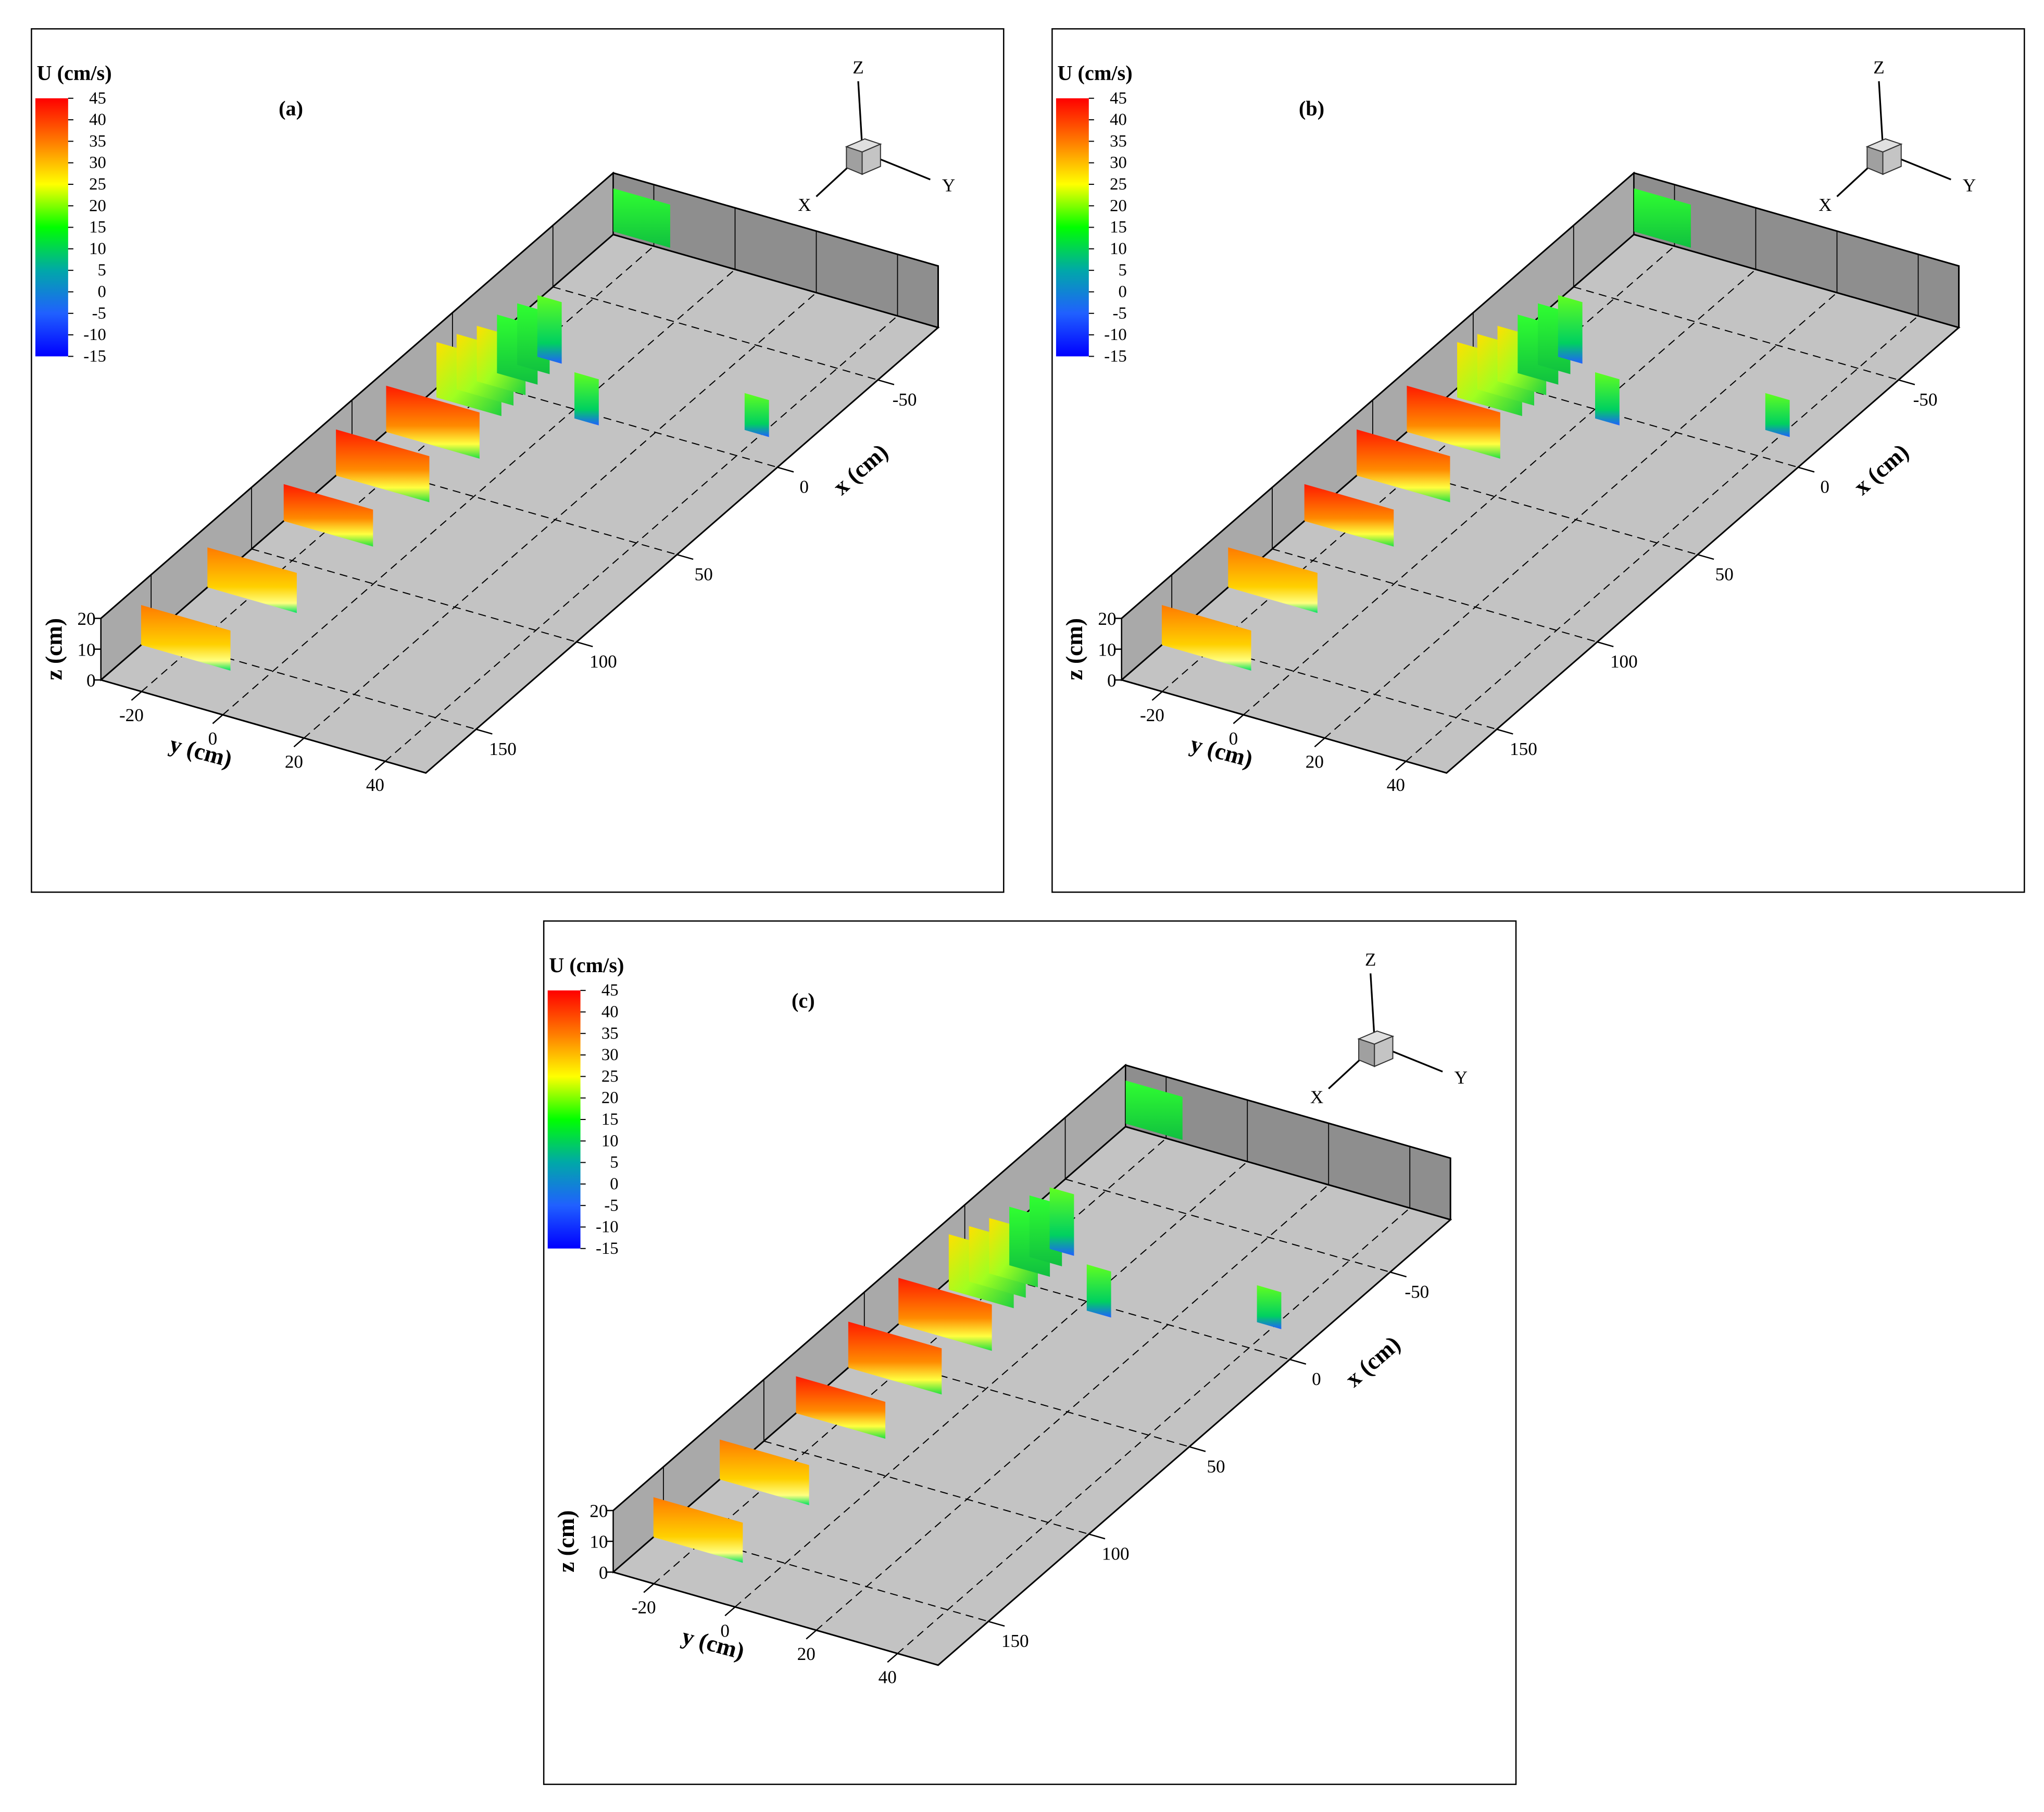  Describe the element at coordinates (1311, 108) in the screenshot. I see `panel-label: (b)` at that location.